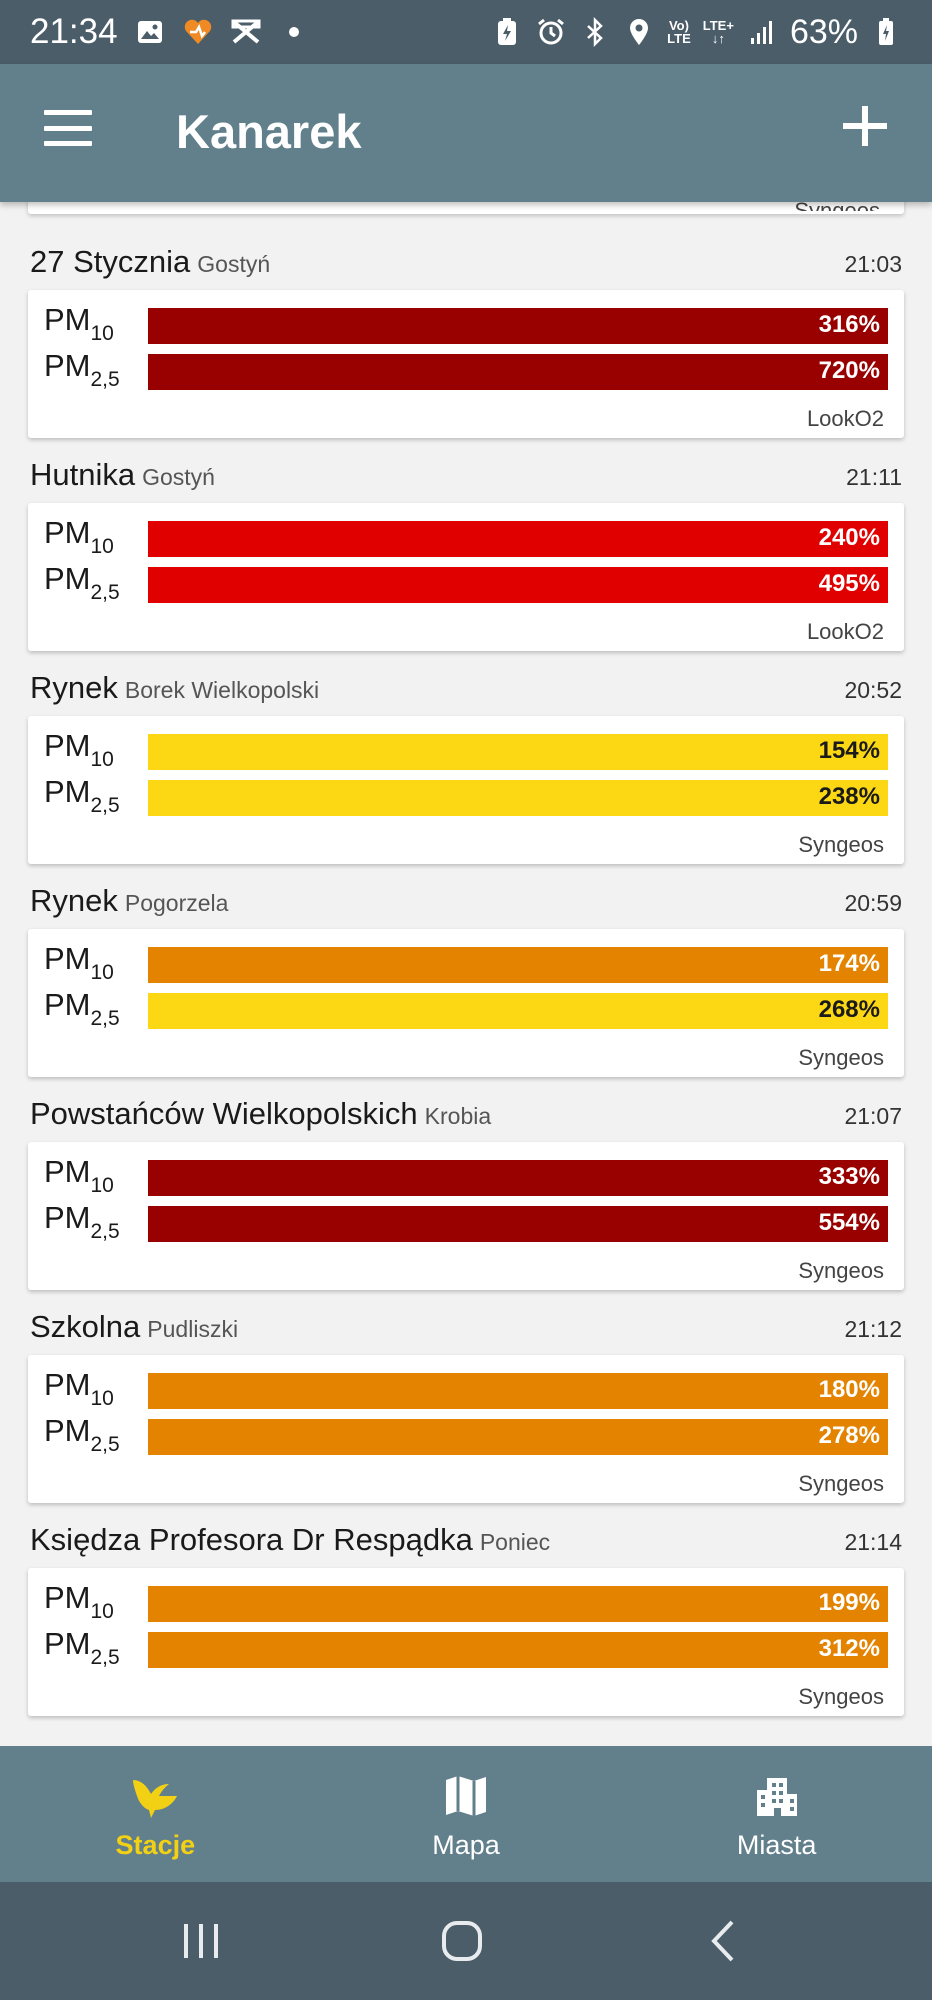 The height and width of the screenshot is (2000, 932). Describe the element at coordinates (518, 1224) in the screenshot. I see `pm25-bar: 554%` at that location.